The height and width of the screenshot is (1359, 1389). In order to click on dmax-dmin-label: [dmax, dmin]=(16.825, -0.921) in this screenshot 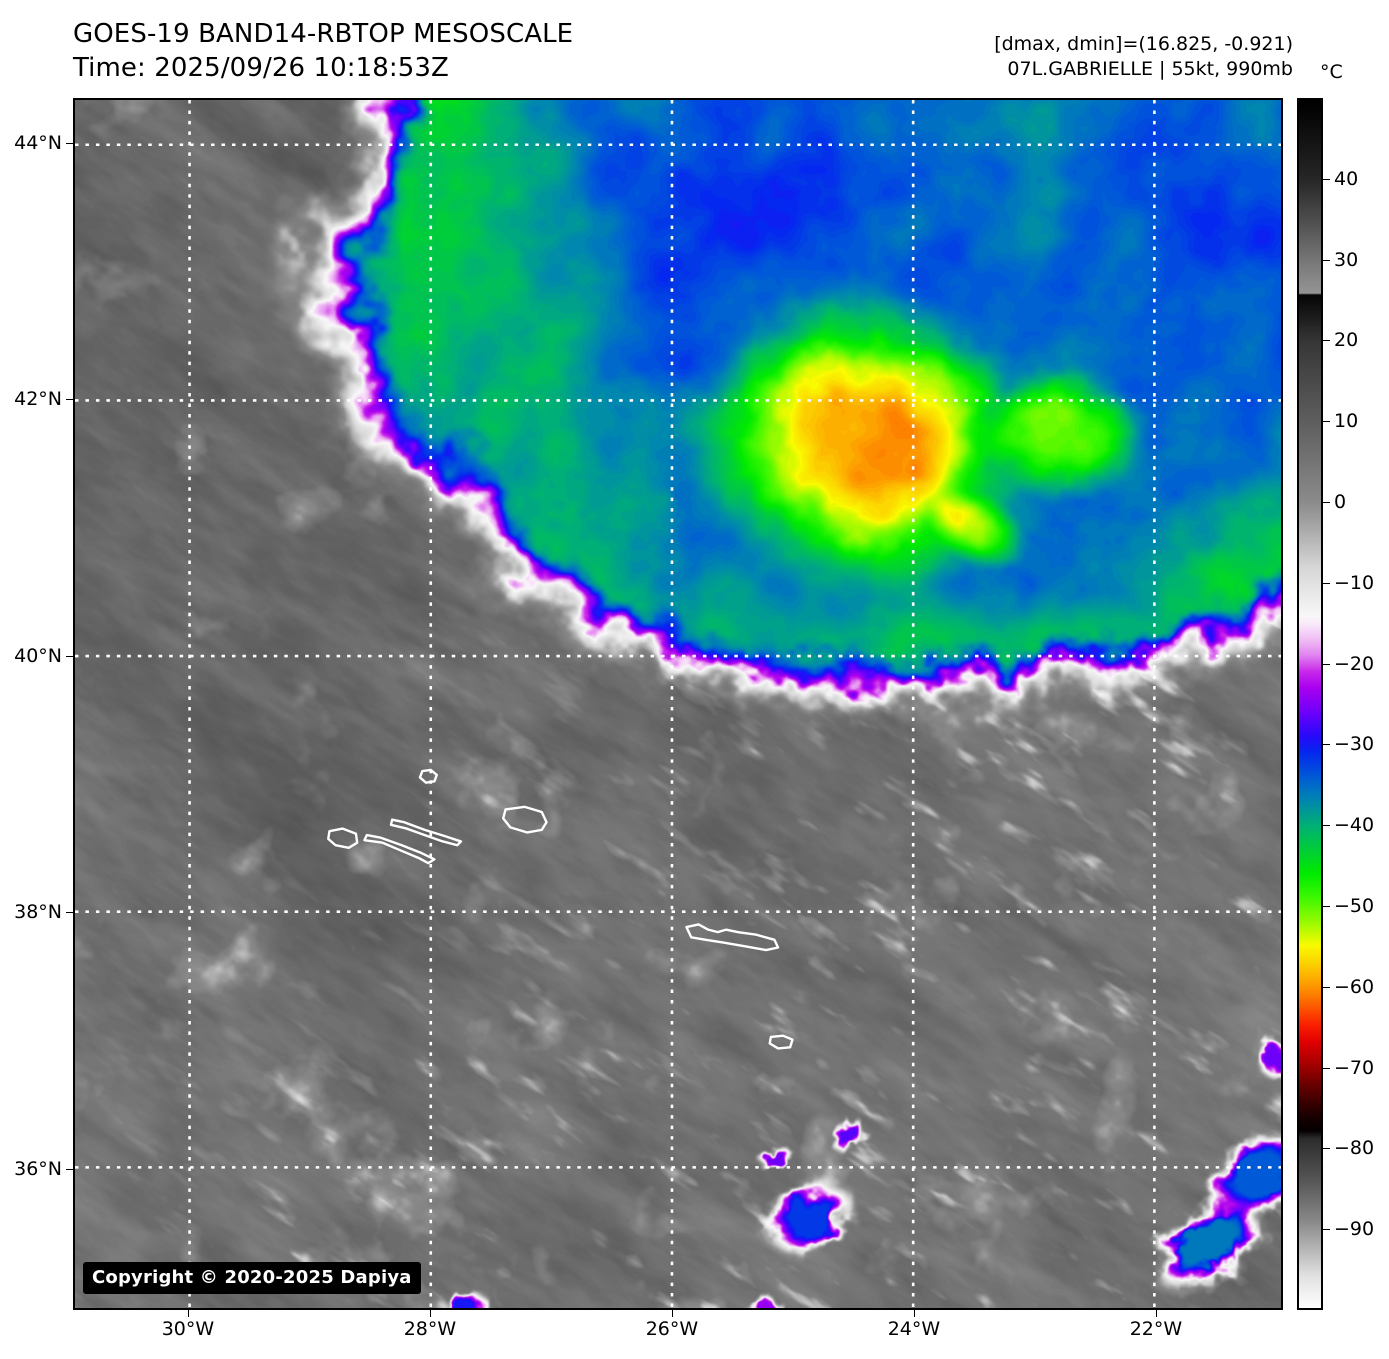, I will do `click(1143, 44)`.